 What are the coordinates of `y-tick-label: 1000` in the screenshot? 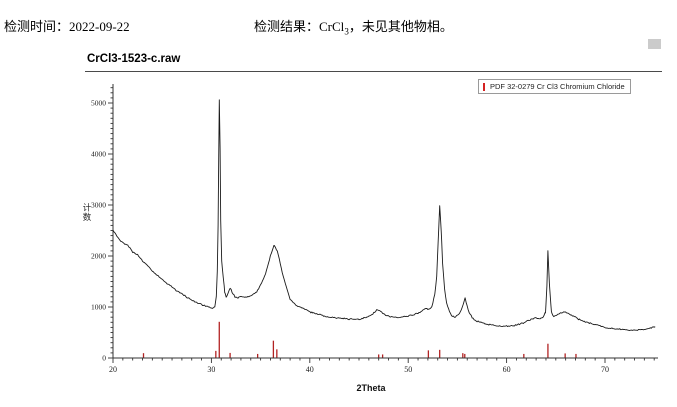 It's located at (98, 307).